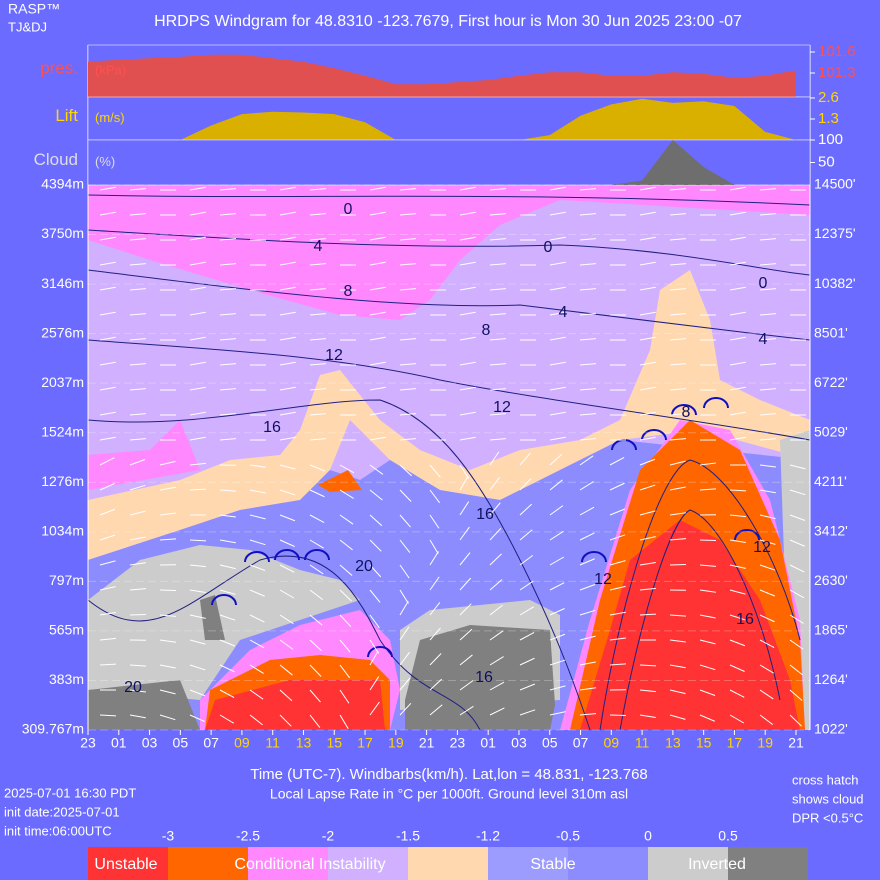 The width and height of the screenshot is (880, 880). I want to click on legend-tick: -1.5, so click(408, 836).